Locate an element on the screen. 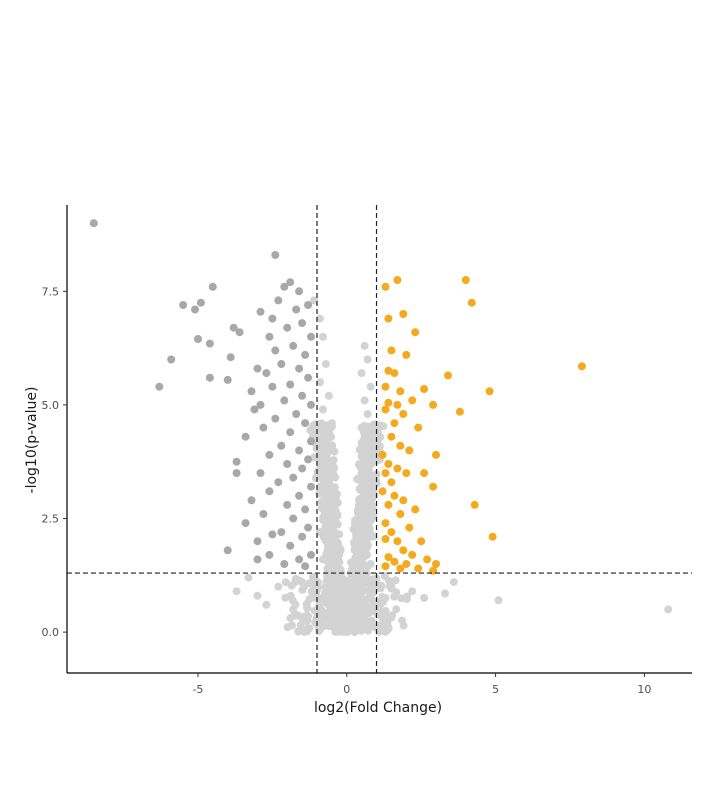  downregulated-points is located at coordinates (202, 395).